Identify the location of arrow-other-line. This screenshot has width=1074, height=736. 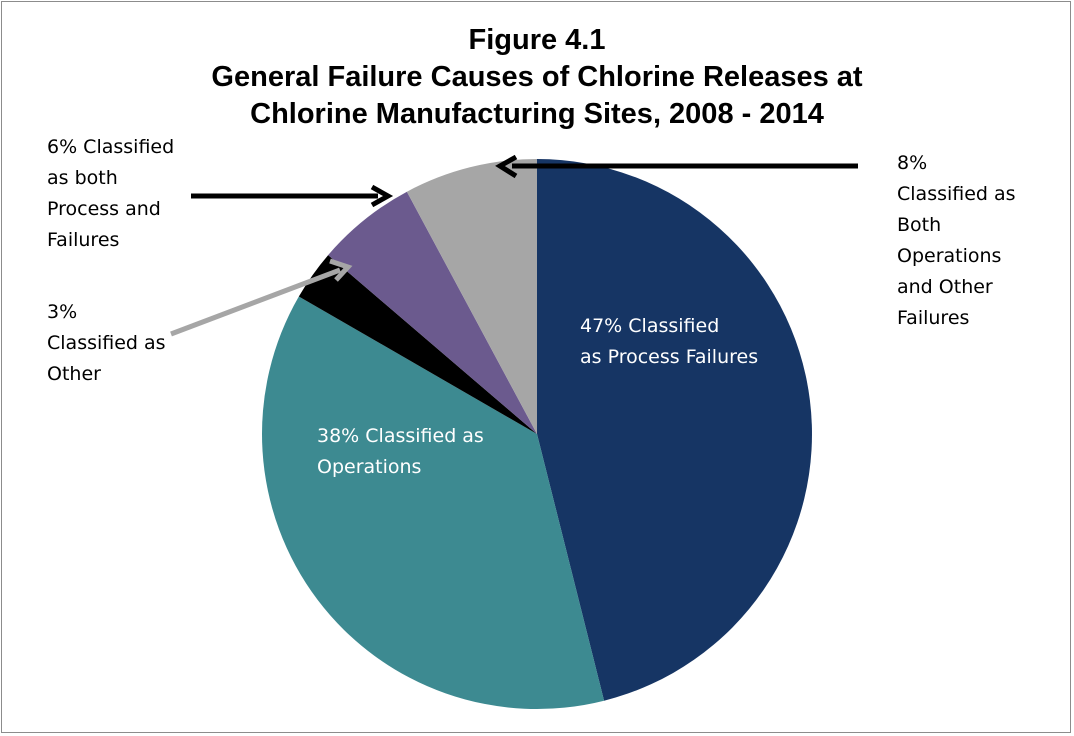
(255, 302).